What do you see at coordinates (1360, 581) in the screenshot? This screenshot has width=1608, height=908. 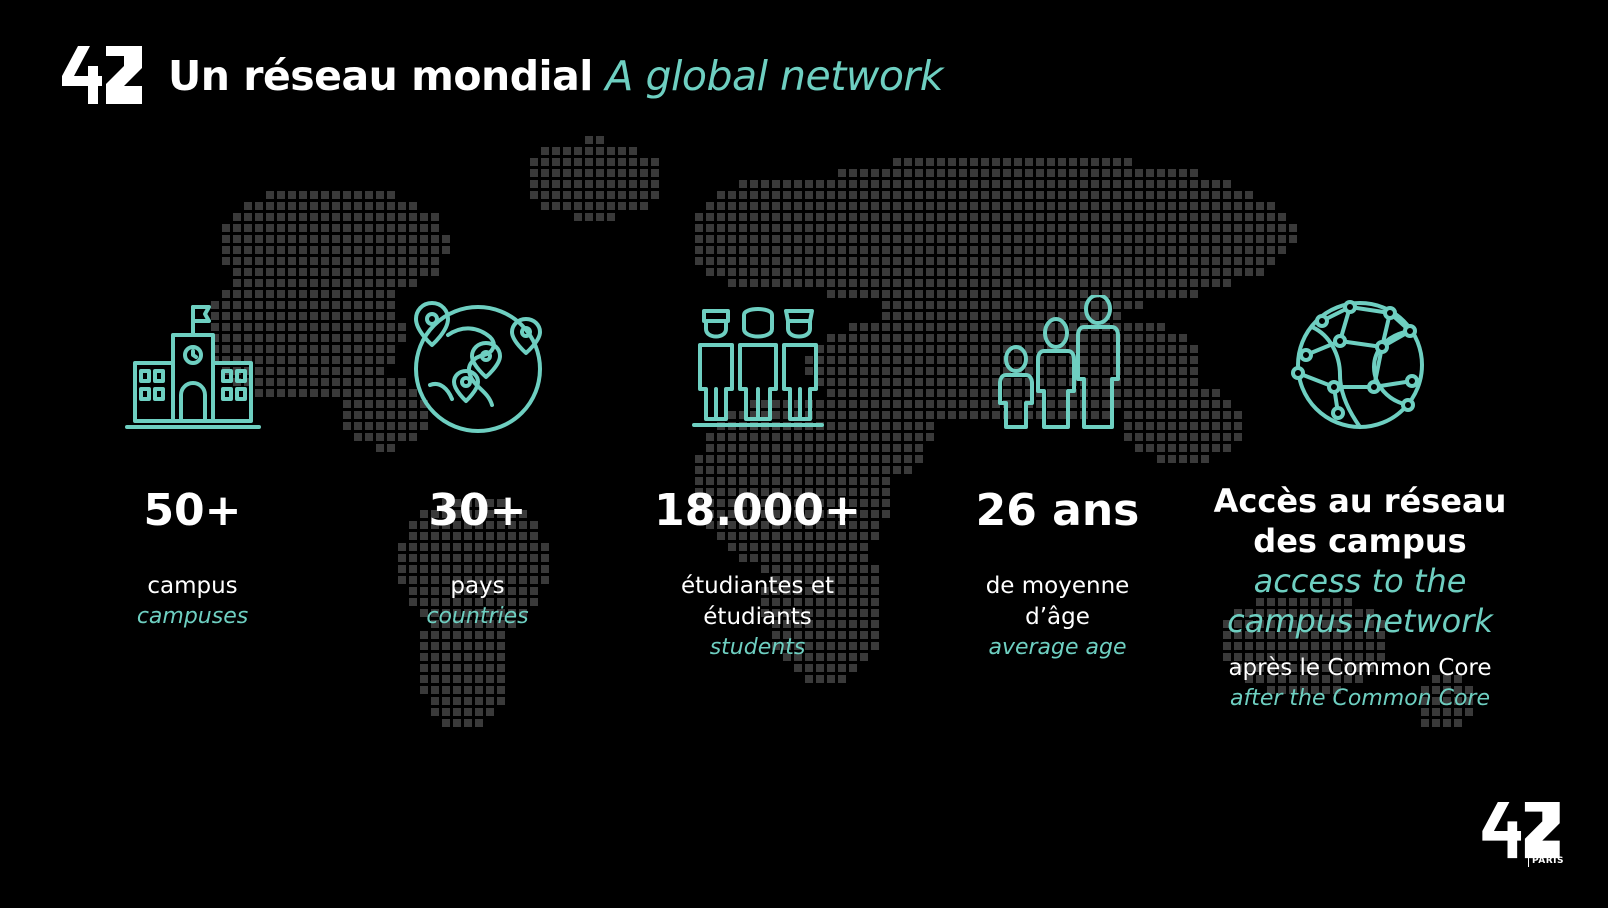 I see `network-title-en-line1: access to the` at bounding box center [1360, 581].